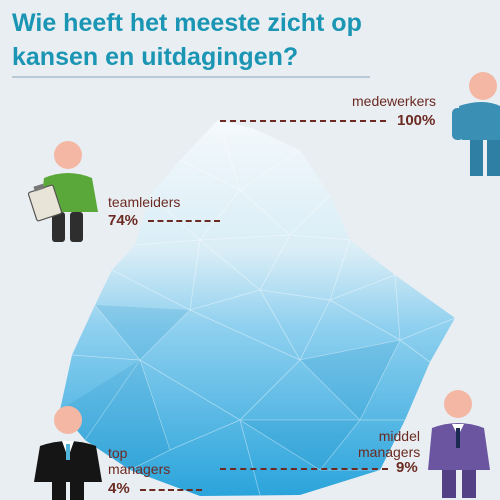 The height and width of the screenshot is (500, 500). What do you see at coordinates (394, 101) in the screenshot?
I see `group-label-medewerkers: medewerkers` at bounding box center [394, 101].